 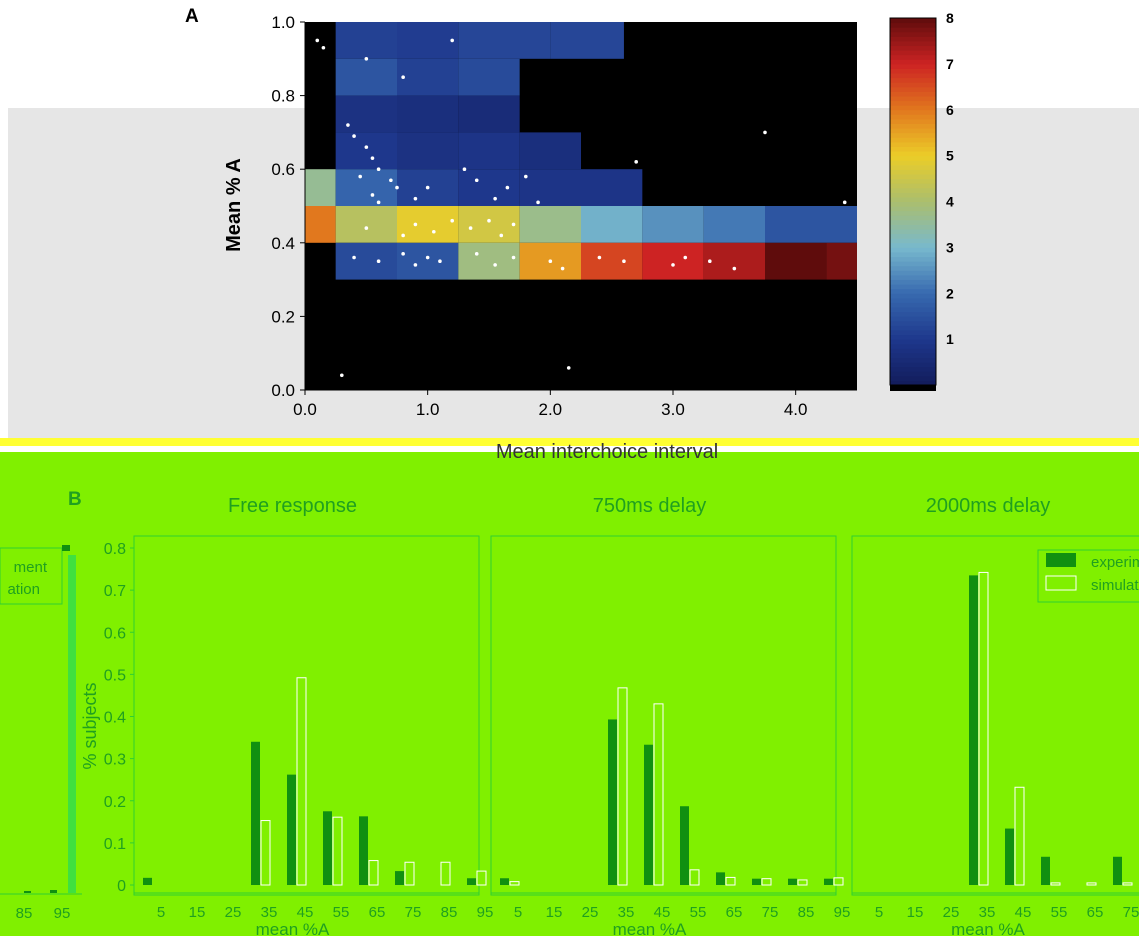 What do you see at coordinates (115, 549) in the screenshot?
I see `subplot-ytick-label: 0.8` at bounding box center [115, 549].